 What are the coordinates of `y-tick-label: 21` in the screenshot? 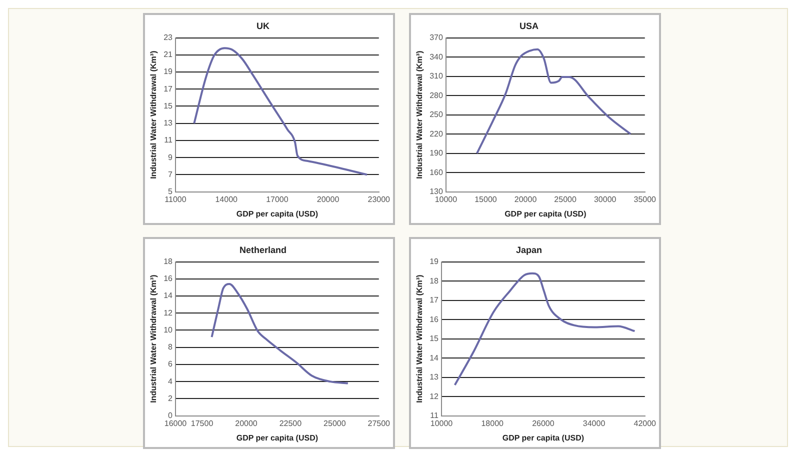 It's located at (169, 55).